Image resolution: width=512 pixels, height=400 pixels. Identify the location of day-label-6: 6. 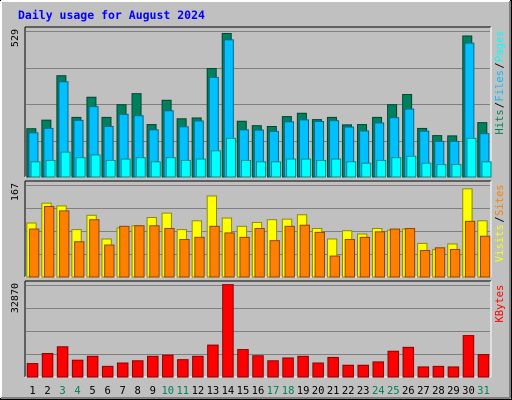
(108, 391).